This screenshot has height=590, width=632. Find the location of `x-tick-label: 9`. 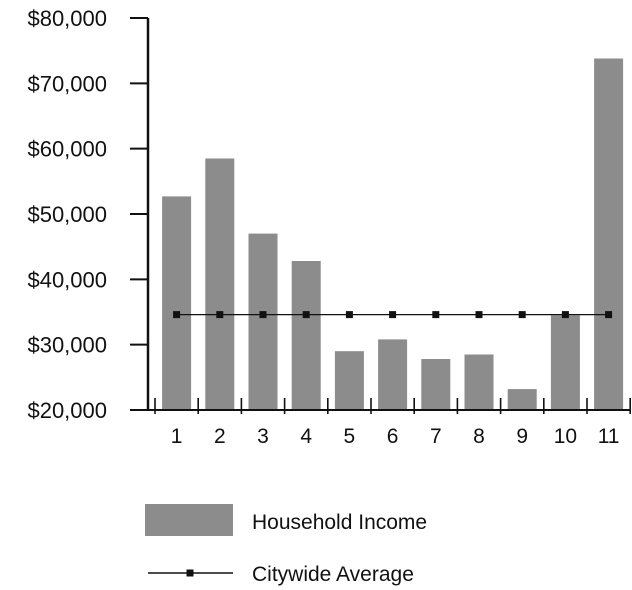

x-tick-label: 9 is located at coordinates (522, 436).